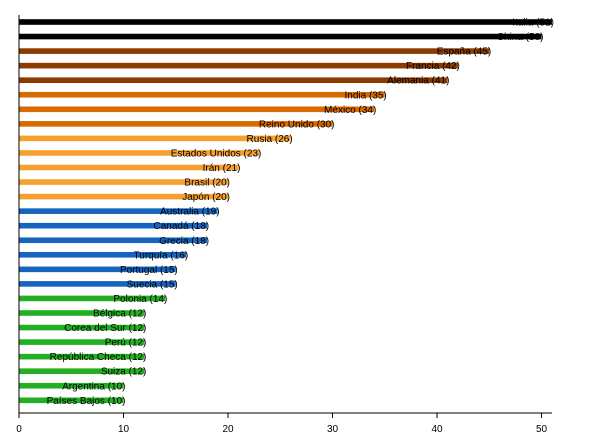  I want to click on x-tick-label: 0, so click(19, 429).